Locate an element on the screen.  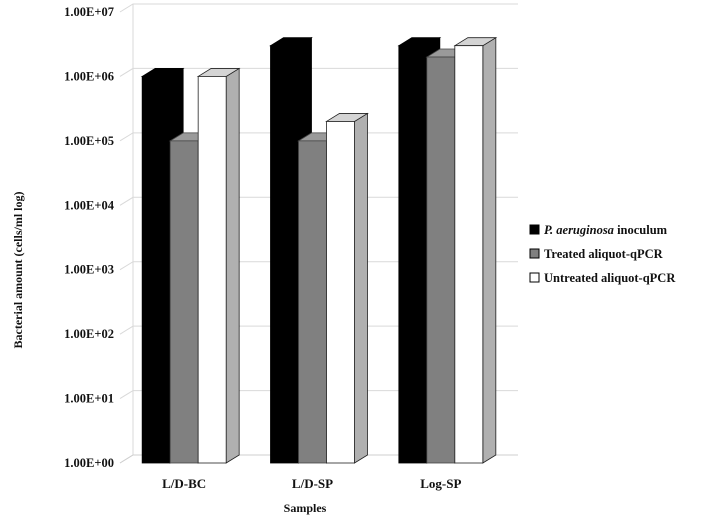
x-category-labels: L/D-BC L/D-SP Log-SP is located at coordinates (311, 483).